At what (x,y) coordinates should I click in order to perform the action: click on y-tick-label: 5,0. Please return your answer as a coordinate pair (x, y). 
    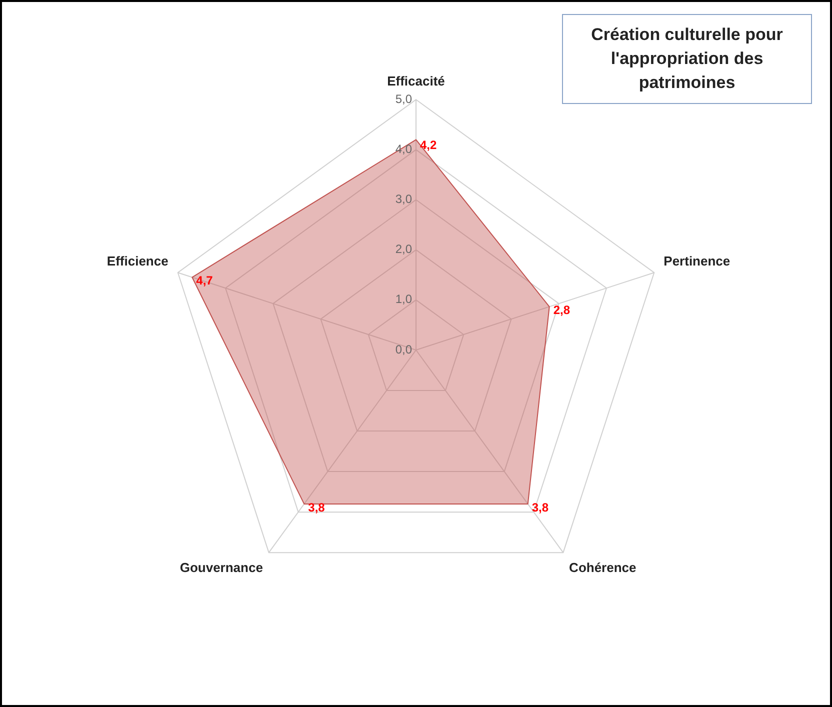
    Looking at the image, I should click on (403, 99).